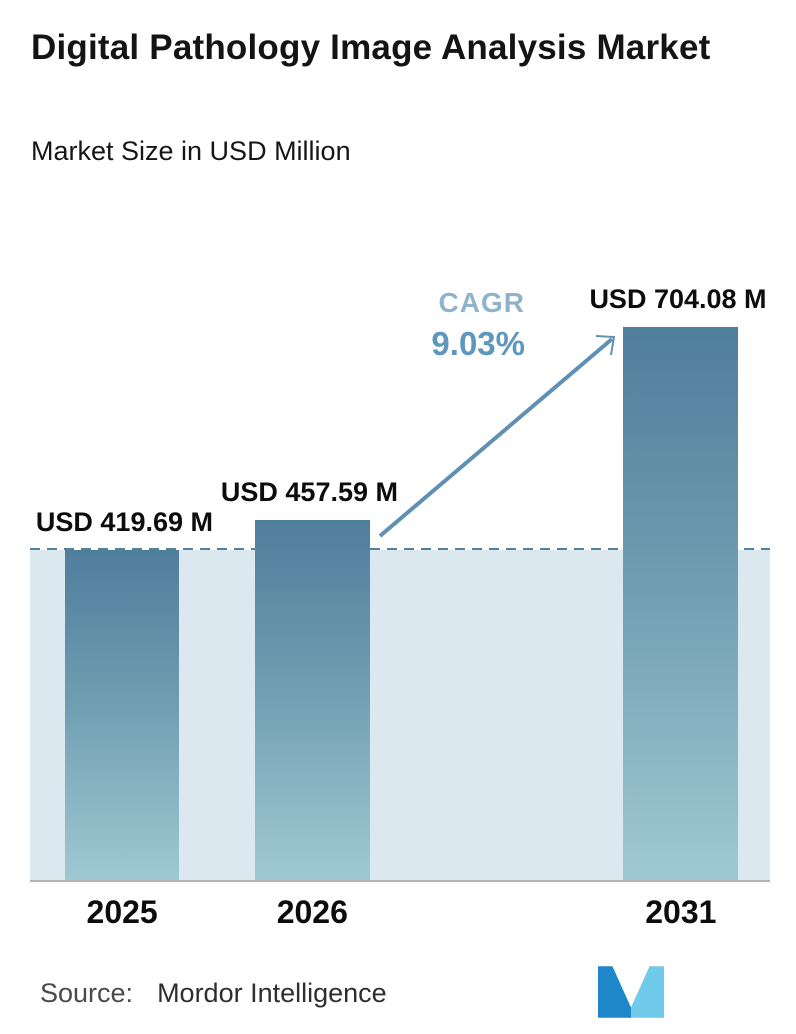  I want to click on chart-title: Digital Pathology Image Analysis Market, so click(371, 47).